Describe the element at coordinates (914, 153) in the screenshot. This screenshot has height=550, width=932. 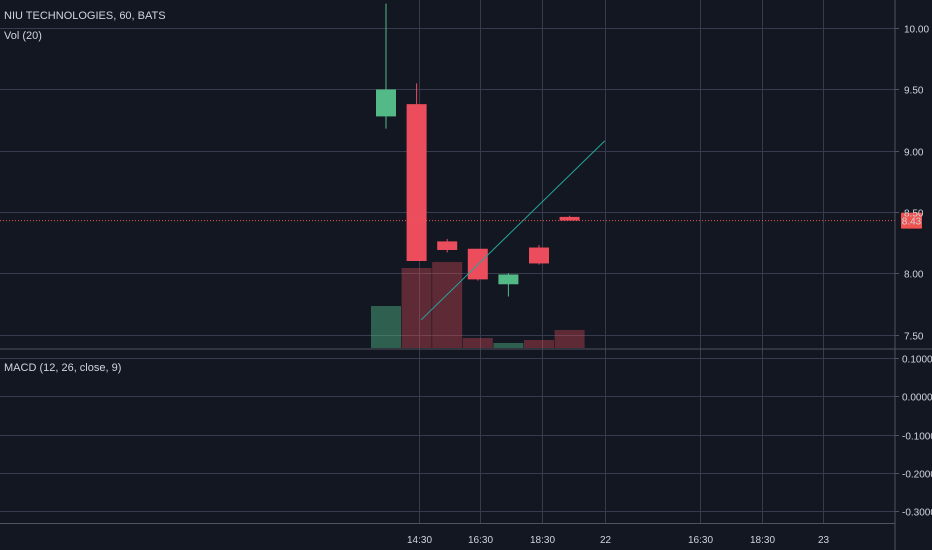
I see `price-tick-label: 9.00` at that location.